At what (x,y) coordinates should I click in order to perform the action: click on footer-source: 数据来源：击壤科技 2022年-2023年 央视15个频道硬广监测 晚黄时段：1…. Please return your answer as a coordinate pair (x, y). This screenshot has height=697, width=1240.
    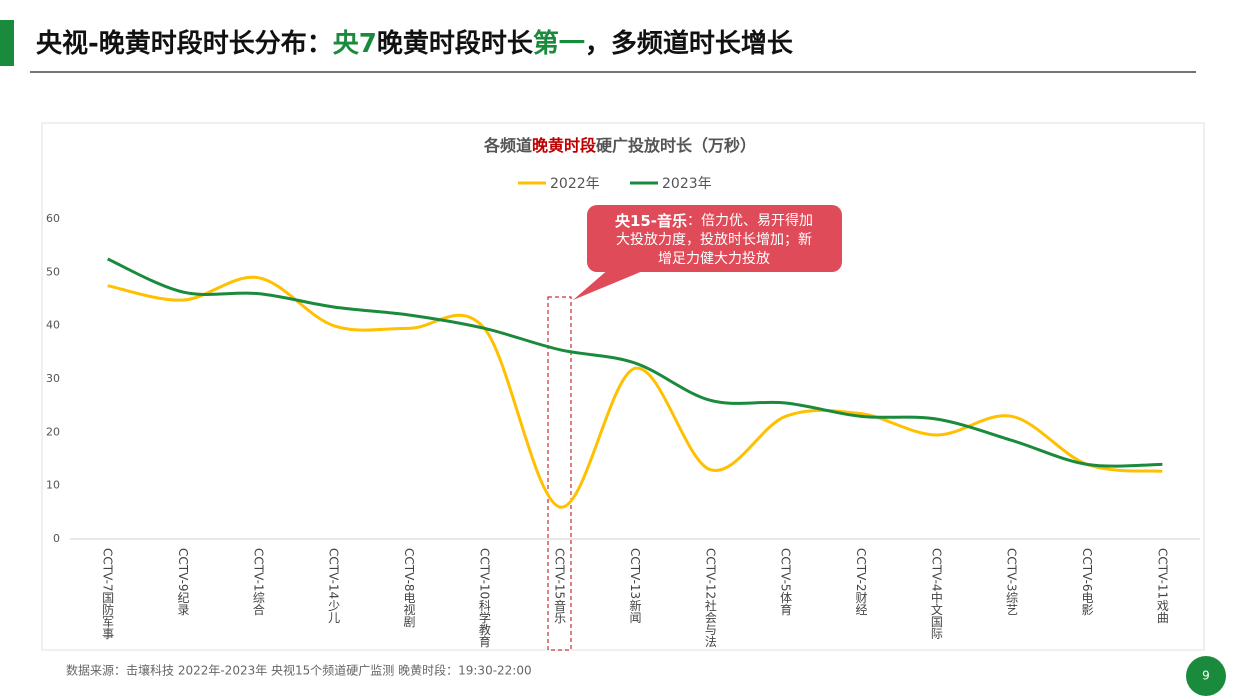
    Looking at the image, I should click on (299, 670).